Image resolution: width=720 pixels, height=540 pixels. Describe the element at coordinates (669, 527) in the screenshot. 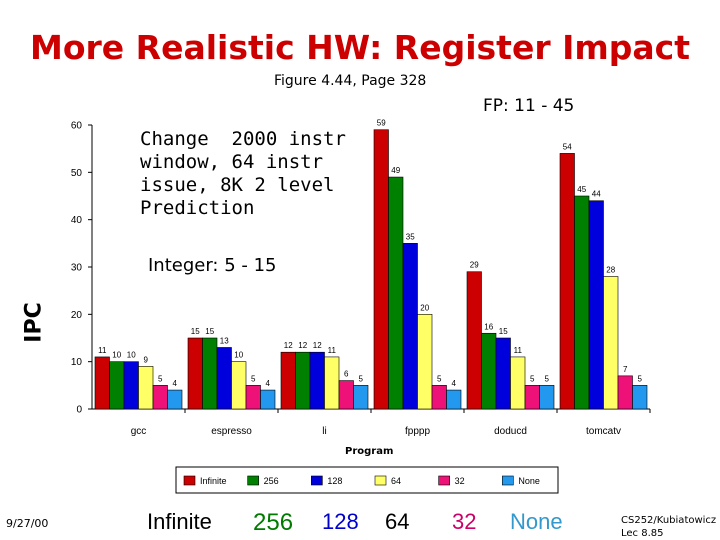

I see `slide-credit: CS252/Kubiatowicz Lec 8.85` at that location.